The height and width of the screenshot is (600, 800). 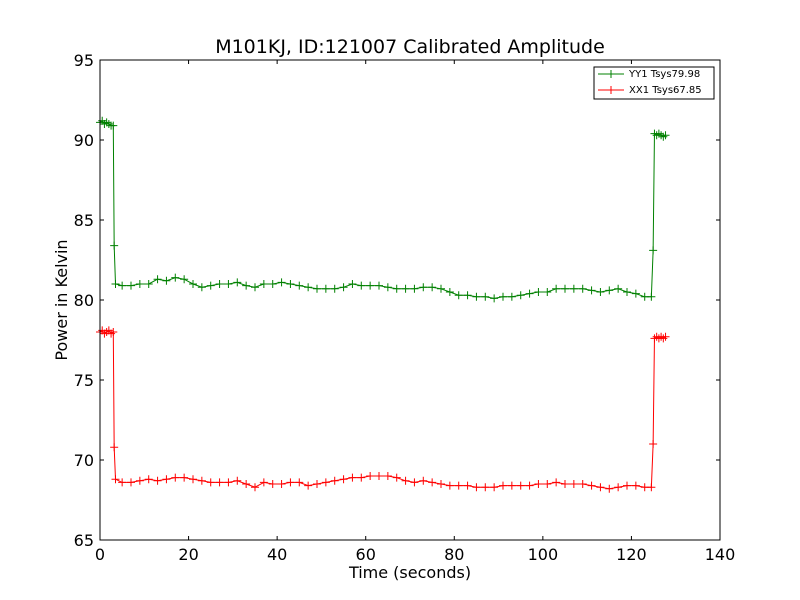 I want to click on chart-title: M101KJ, ID:121007 Calibrated Amplitude, so click(x=410, y=47).